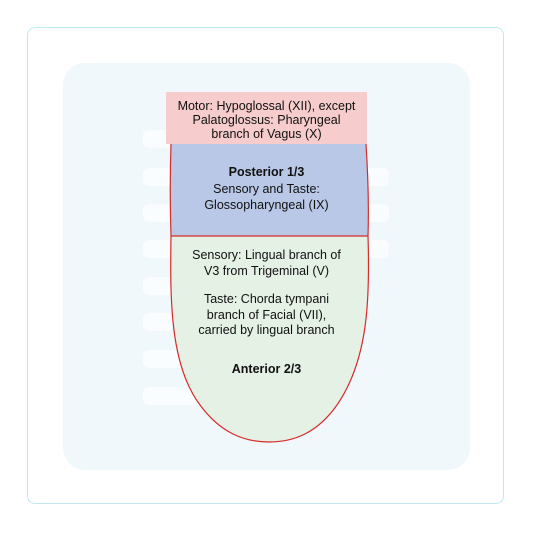 The width and height of the screenshot is (533, 533). What do you see at coordinates (266, 255) in the screenshot?
I see `anterior-sensory-line-1: Sensory: Lingual branch of` at bounding box center [266, 255].